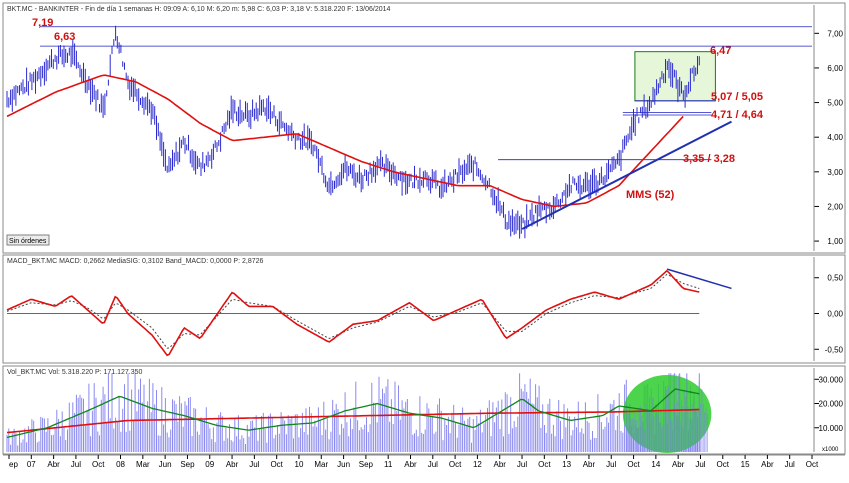 This screenshot has width=849, height=483. Describe the element at coordinates (650, 195) in the screenshot. I see `annotation-mms: MMS (52)` at that location.